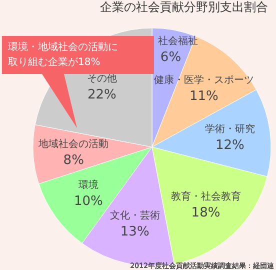  What do you see at coordinates (204, 80) in the screenshot?
I see `slice-label: 健康・医学・スポーツ` at bounding box center [204, 80].